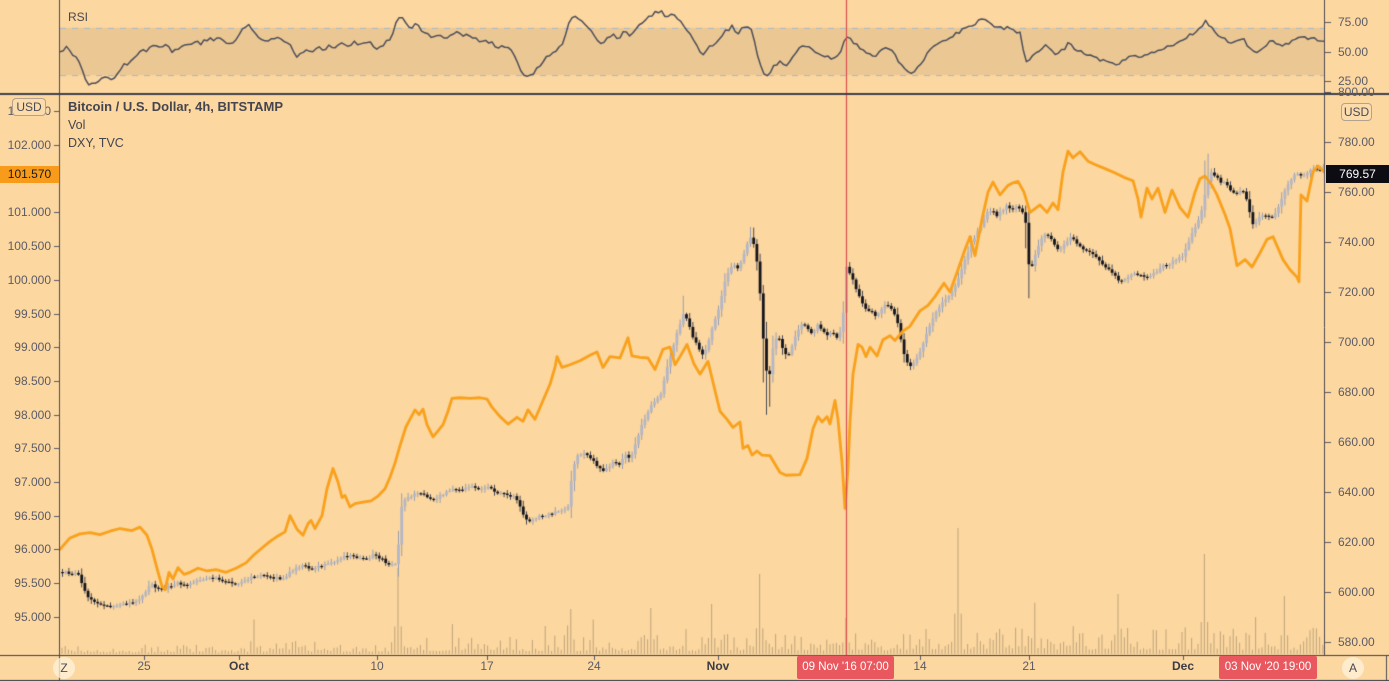  What do you see at coordinates (1356, 442) in the screenshot?
I see `right-axis-label: 660.00` at bounding box center [1356, 442].